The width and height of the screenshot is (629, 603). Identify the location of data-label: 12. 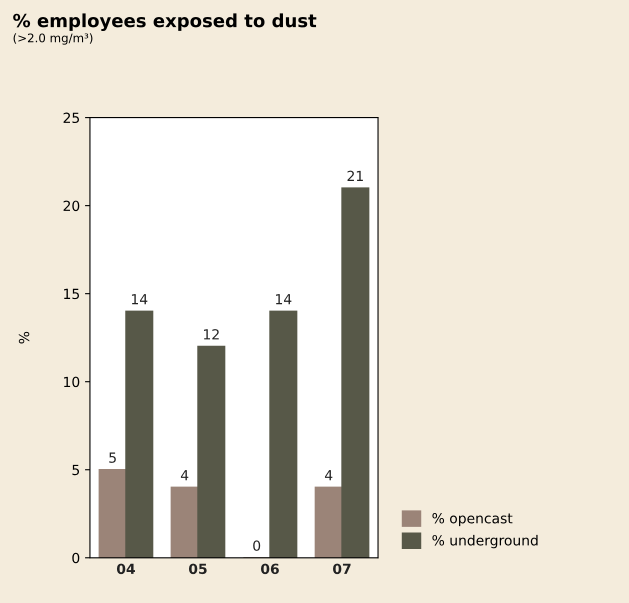
(211, 334).